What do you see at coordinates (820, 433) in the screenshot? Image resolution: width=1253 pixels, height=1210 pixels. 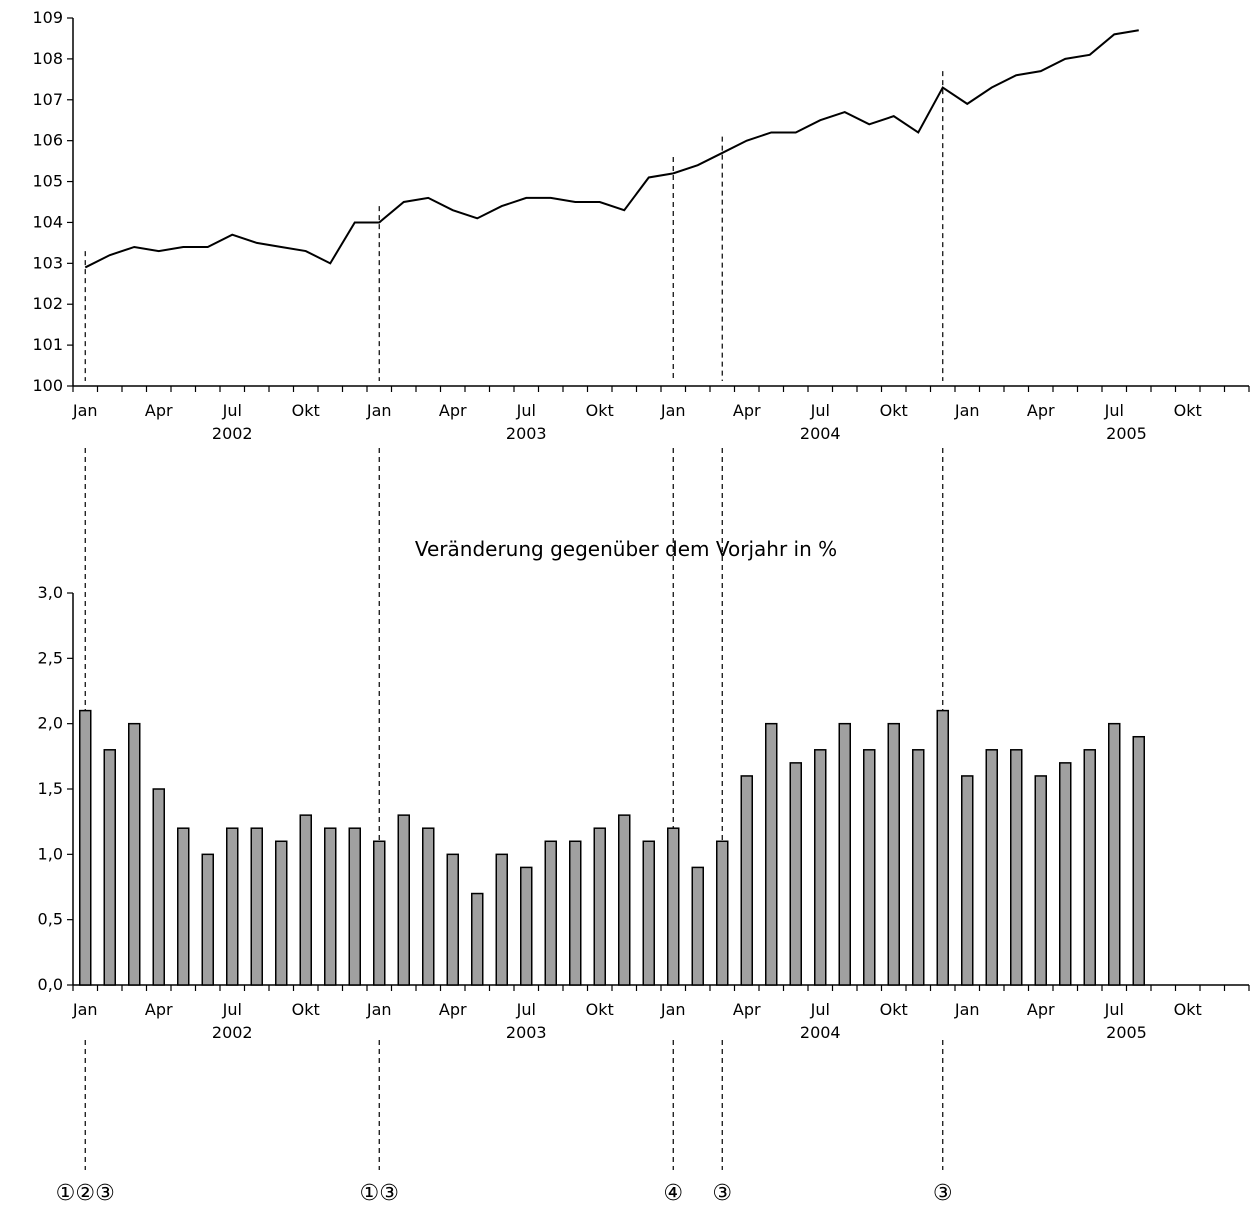 I see `line-chart-x-year-label: 2004` at bounding box center [820, 433].